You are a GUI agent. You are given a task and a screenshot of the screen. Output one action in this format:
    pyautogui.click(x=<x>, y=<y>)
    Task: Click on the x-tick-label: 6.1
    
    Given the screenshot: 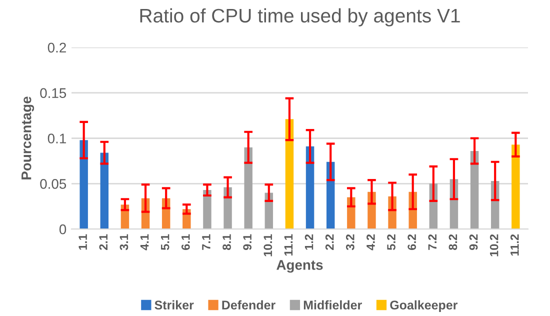 What is the action you would take?
    pyautogui.click(x=185, y=242)
    